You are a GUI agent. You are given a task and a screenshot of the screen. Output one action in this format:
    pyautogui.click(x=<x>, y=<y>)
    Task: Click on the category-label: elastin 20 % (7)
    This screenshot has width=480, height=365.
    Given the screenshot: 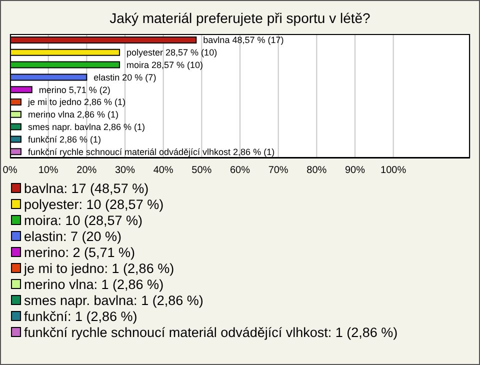 What is the action you would take?
    pyautogui.click(x=125, y=77)
    